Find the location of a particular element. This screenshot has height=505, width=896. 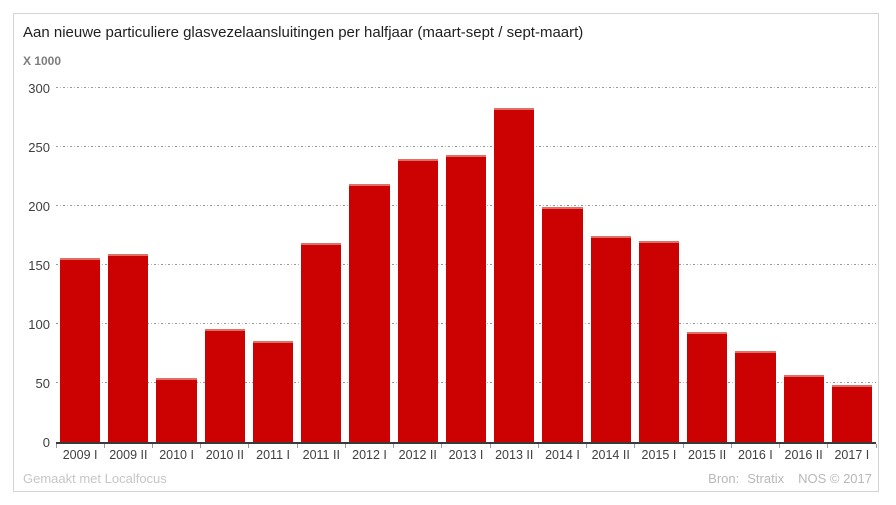

bar-2009-I is located at coordinates (80, 349).